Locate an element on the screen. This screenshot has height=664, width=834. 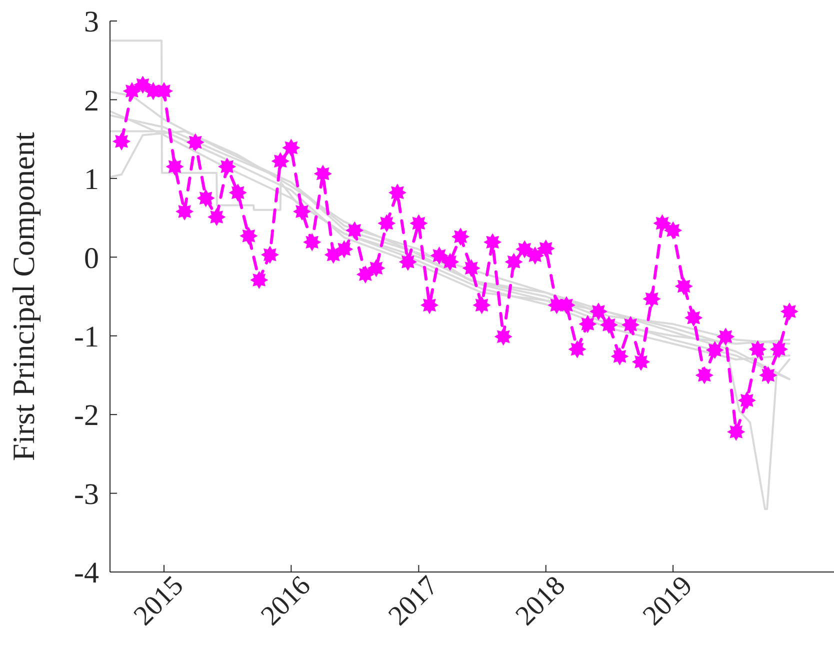
y-tick-label: -2 is located at coordinates (86, 415).